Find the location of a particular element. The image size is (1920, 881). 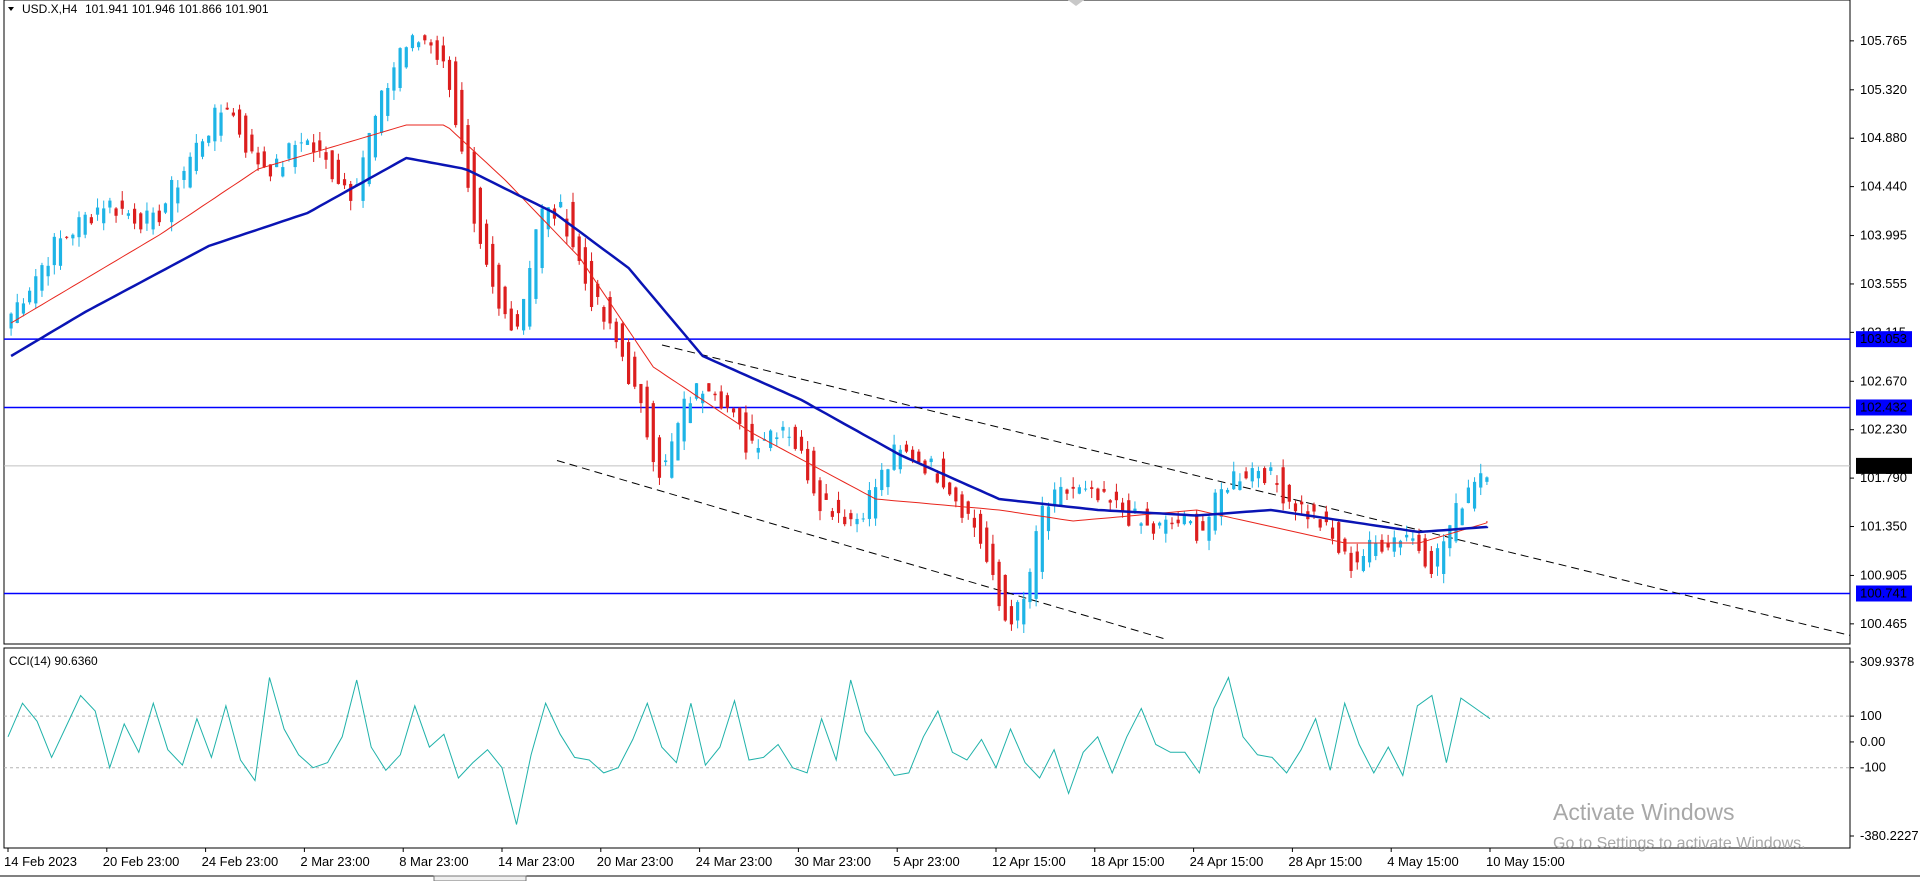

cci-tick-label: 0.00 is located at coordinates (1872, 741).